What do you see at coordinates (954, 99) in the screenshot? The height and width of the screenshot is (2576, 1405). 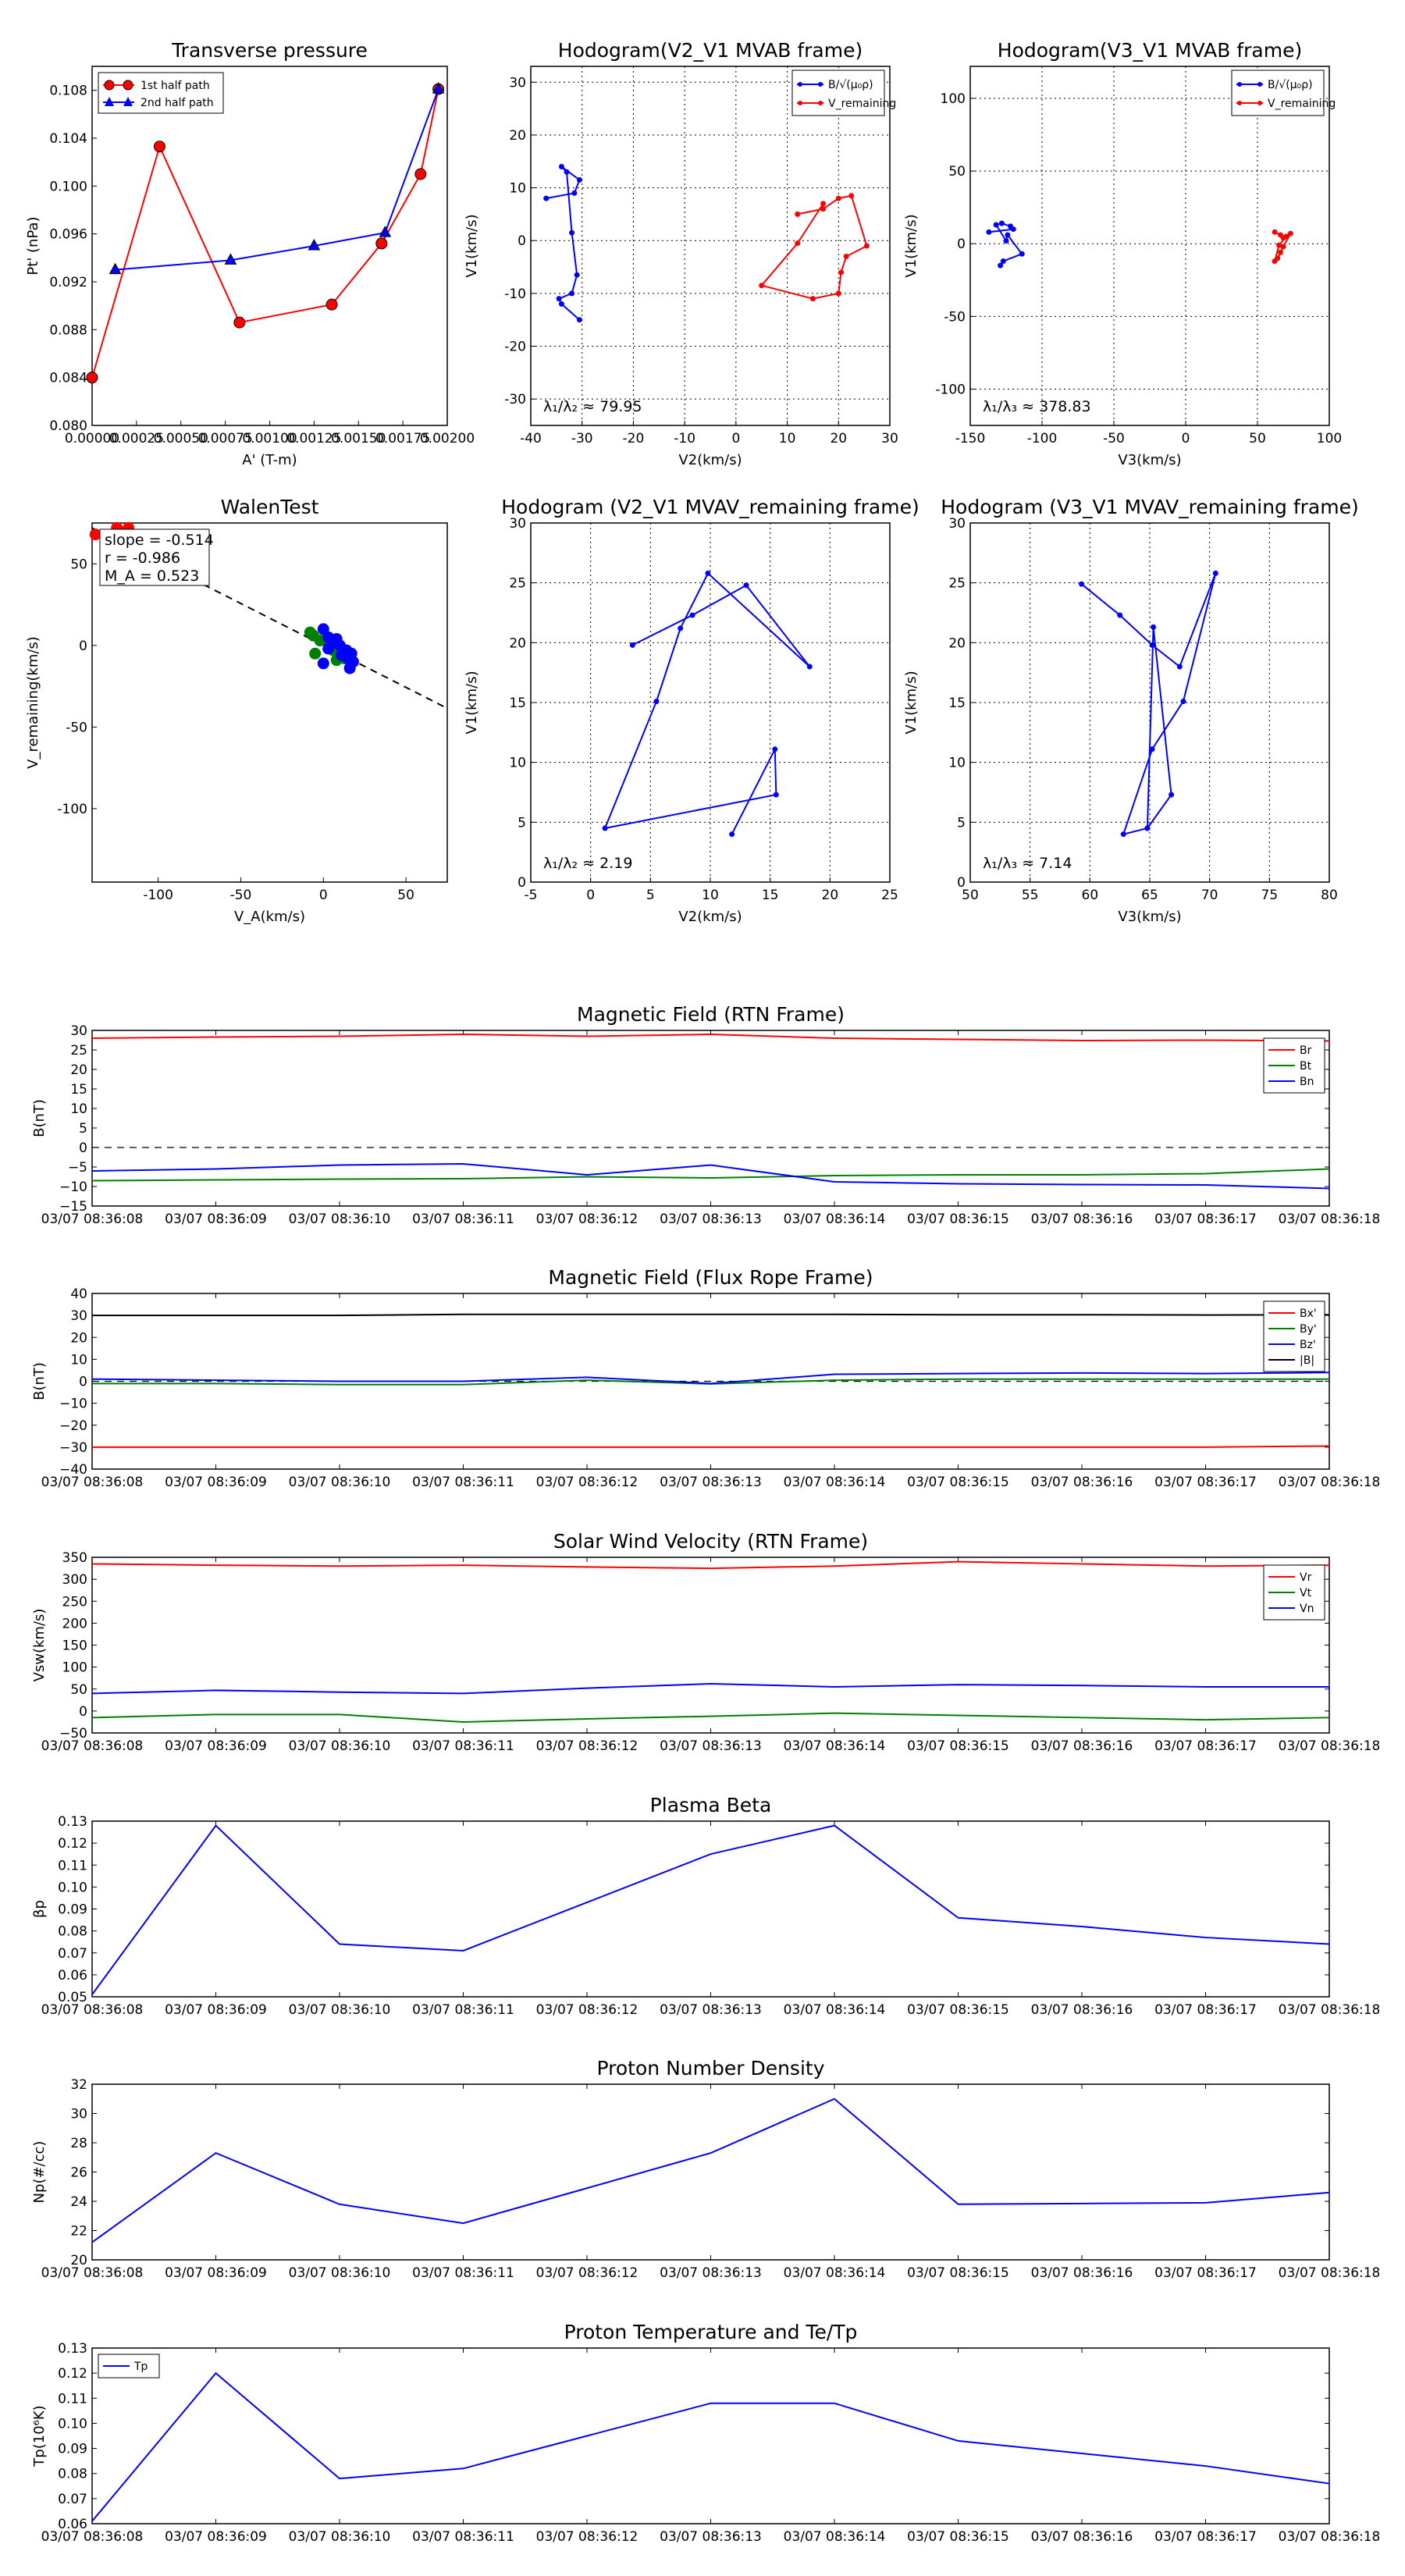 I see `y-tick-label: 100` at bounding box center [954, 99].